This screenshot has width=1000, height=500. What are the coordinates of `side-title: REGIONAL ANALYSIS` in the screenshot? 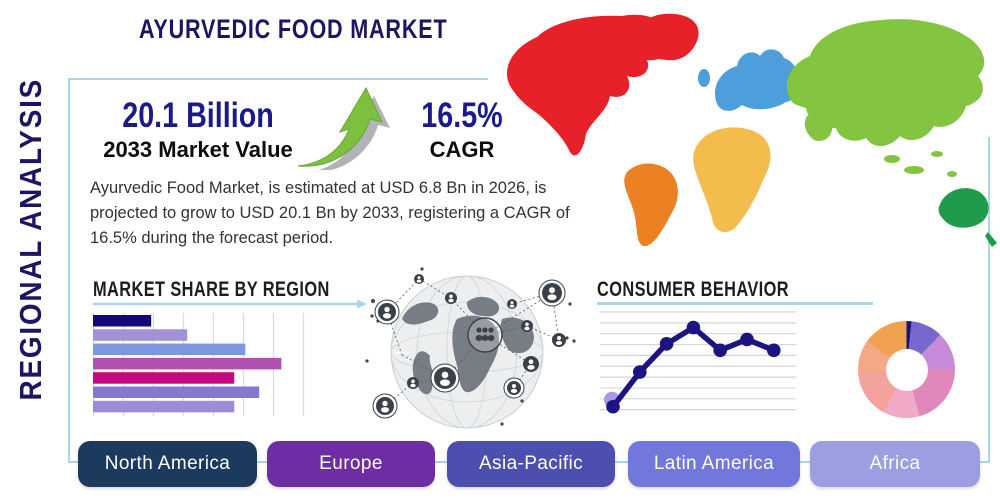 It's located at (30, 239).